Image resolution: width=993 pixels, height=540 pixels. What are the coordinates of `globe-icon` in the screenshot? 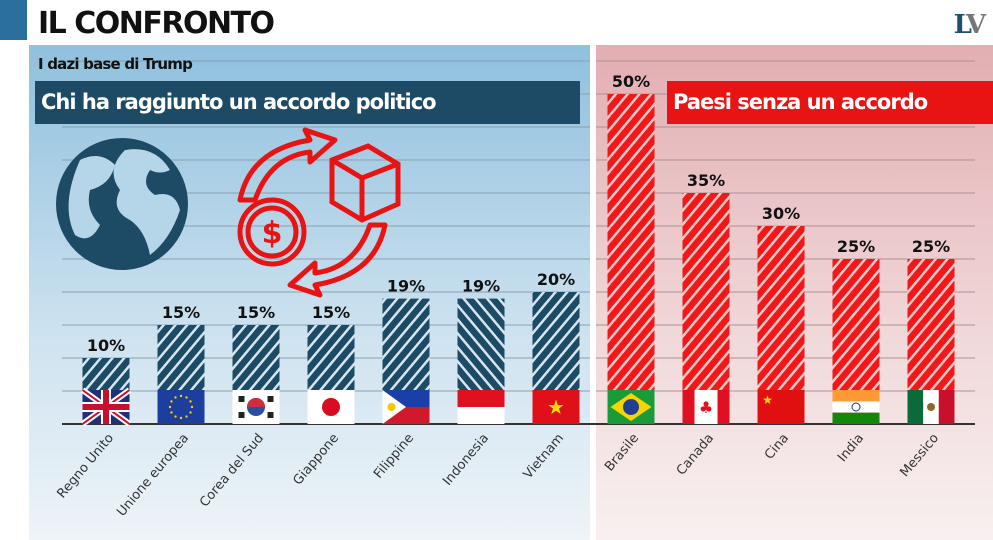 It's located at (122, 204).